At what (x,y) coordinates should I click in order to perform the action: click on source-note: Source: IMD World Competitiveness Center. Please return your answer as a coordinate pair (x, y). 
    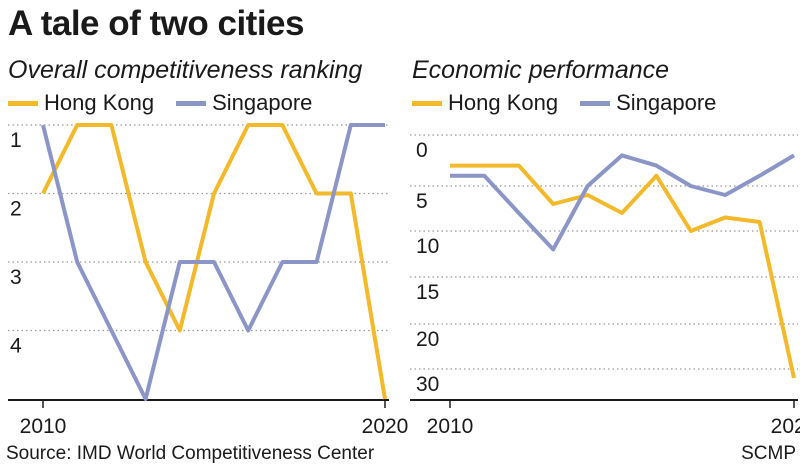
    Looking at the image, I should click on (190, 453).